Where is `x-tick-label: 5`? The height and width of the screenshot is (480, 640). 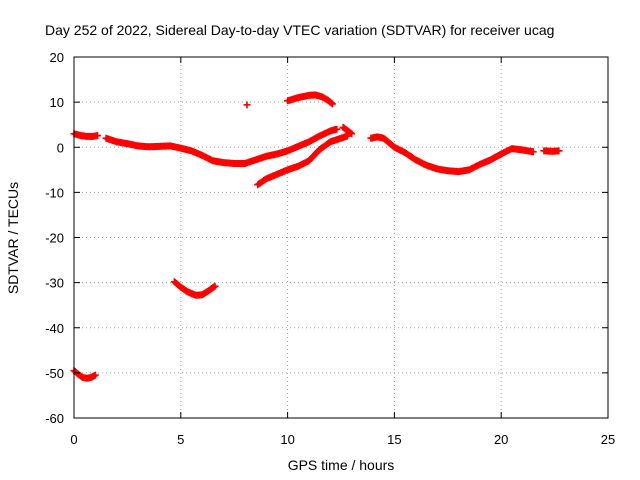 x-tick-label: 5 is located at coordinates (180, 439).